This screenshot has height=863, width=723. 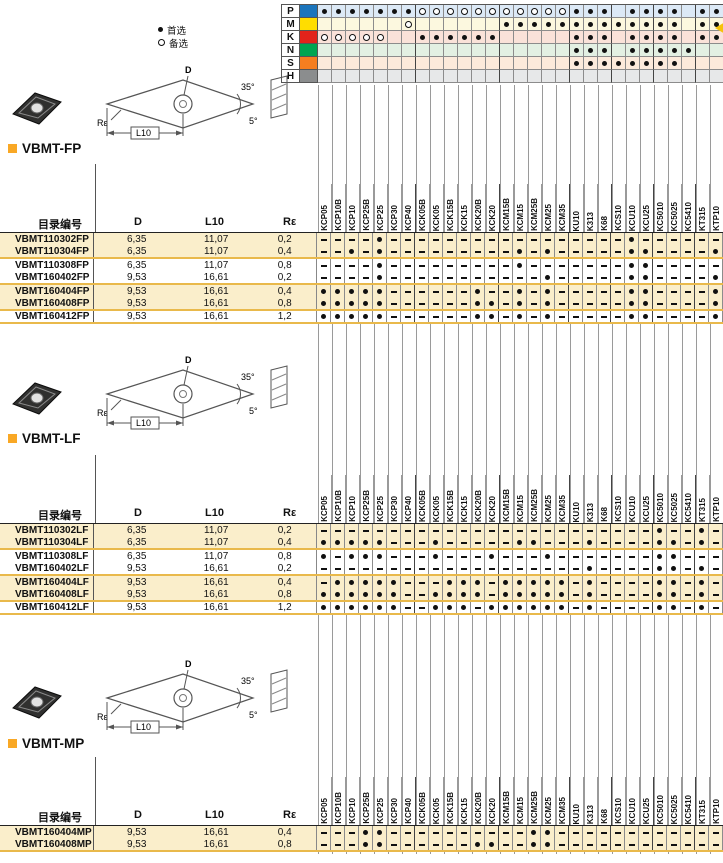 I want to click on grade-column-header: KCK20B, so click(x=479, y=801).